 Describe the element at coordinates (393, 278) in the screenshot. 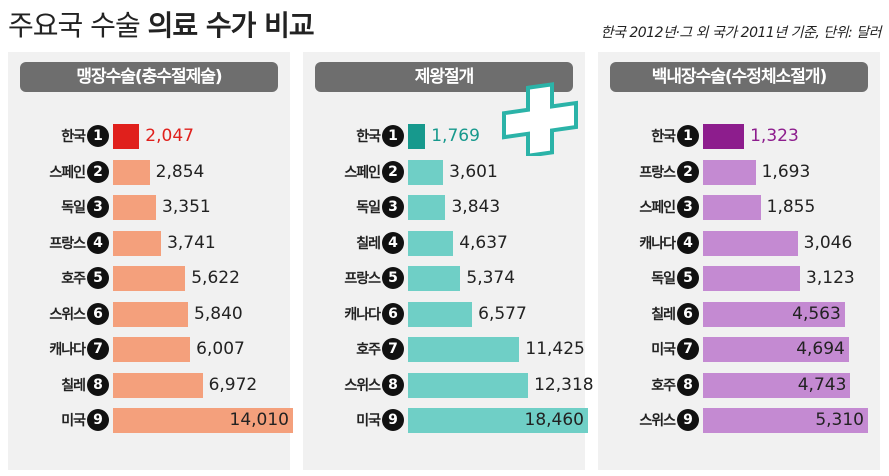

I see `rank-badge: 5` at that location.